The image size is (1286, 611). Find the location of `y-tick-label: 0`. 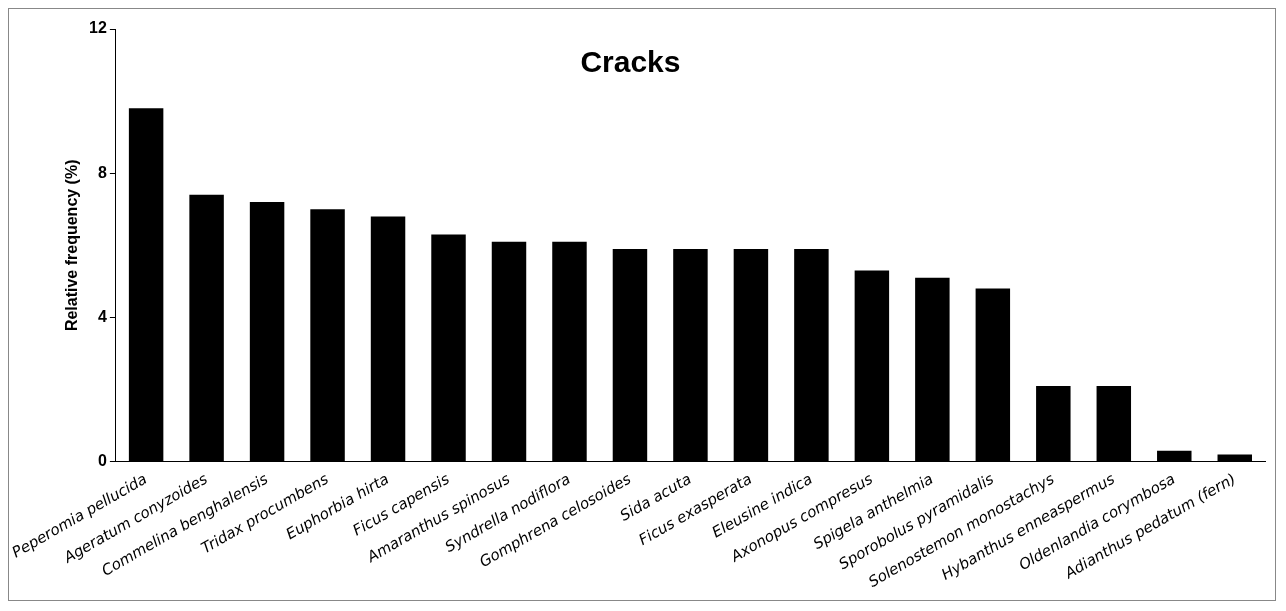

y-tick-label: 0 is located at coordinates (102, 461).